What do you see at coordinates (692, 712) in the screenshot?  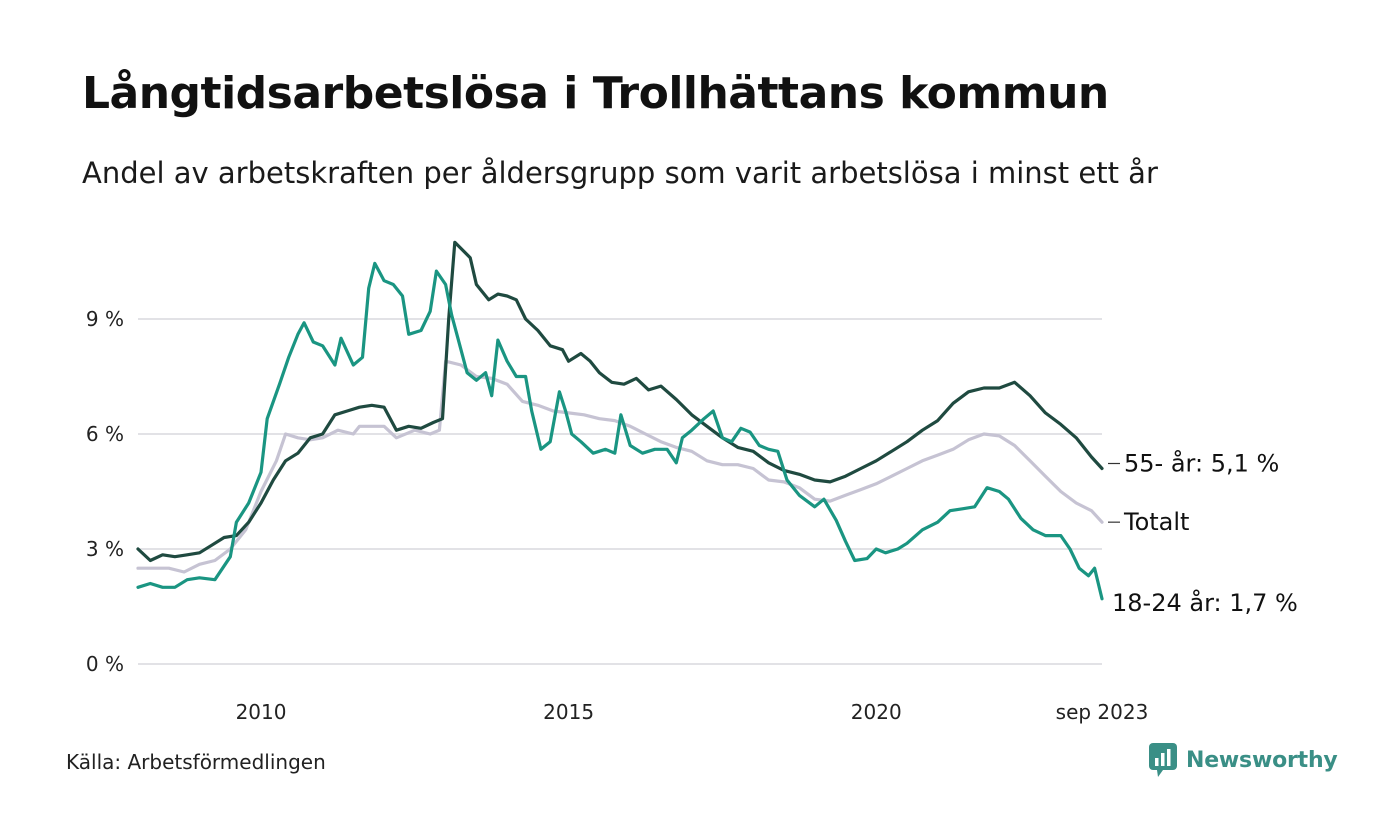 I see `x-axis-ticks: 2010 2015 2020 sep 2023` at bounding box center [692, 712].